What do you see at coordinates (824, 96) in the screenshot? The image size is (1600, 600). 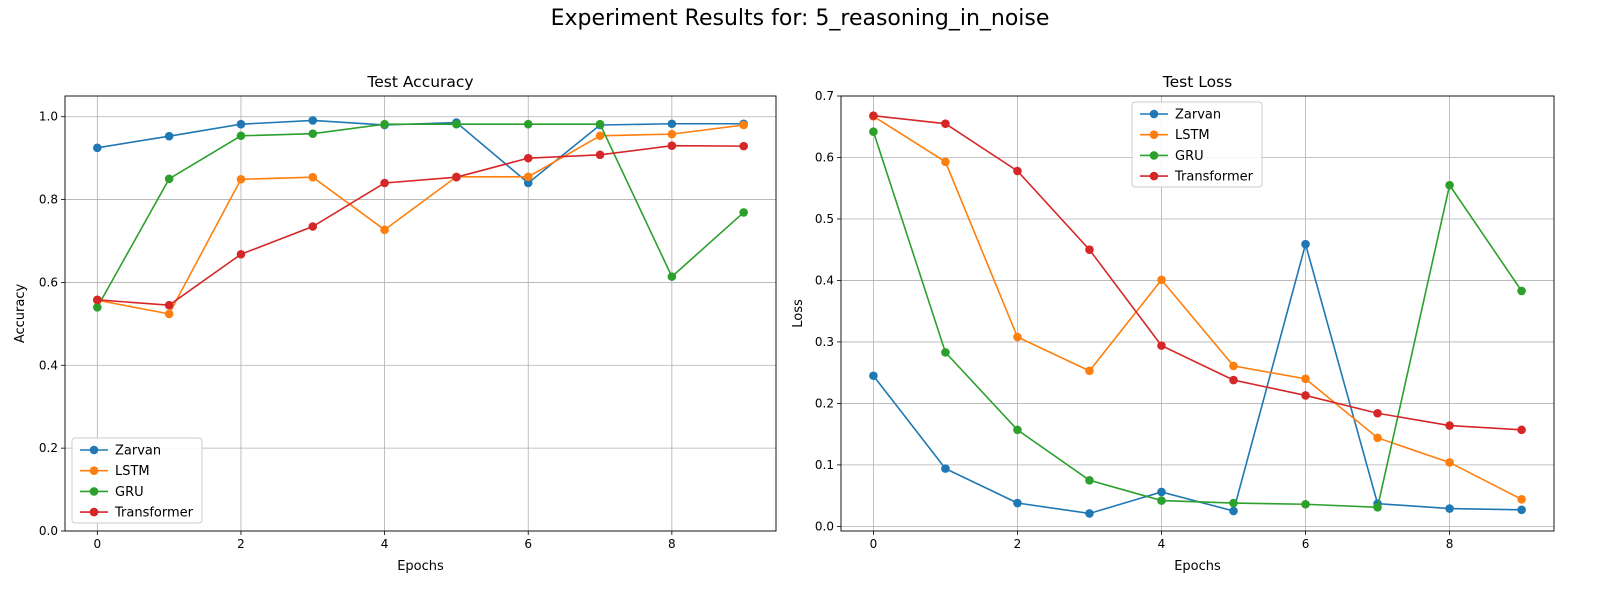 I see `y-tick-label: 0.7` at bounding box center [824, 96].